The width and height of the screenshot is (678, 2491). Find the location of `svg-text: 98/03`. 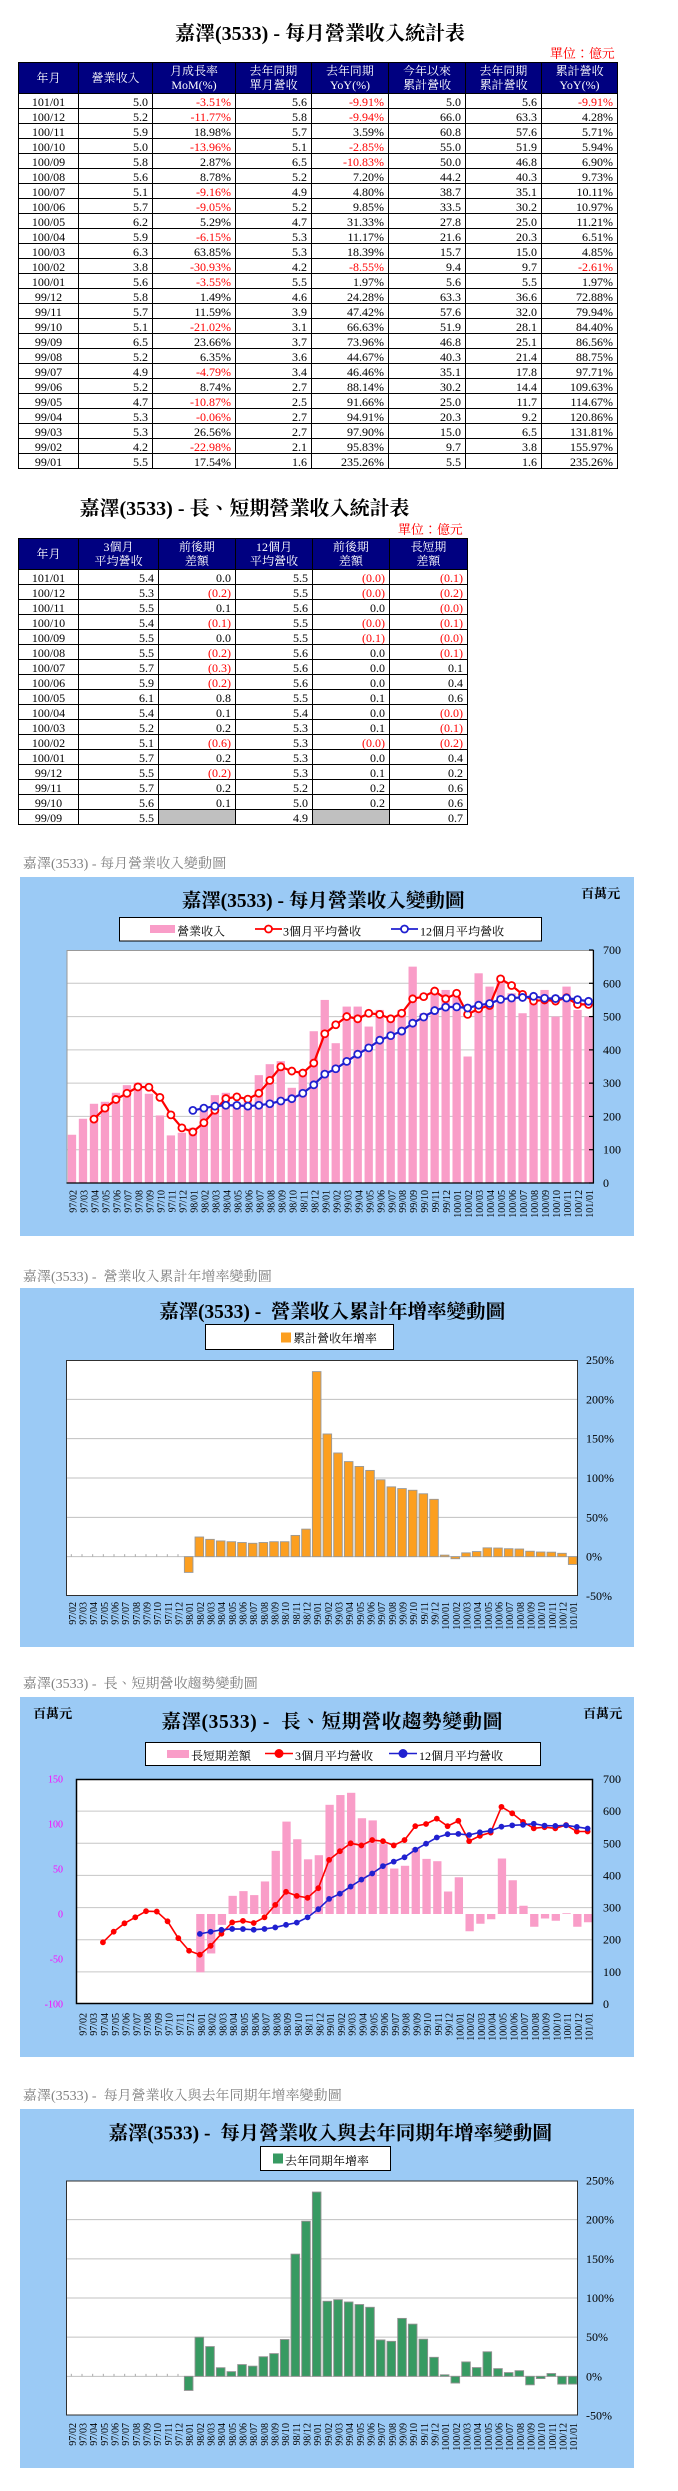

svg-text: 98/03 is located at coordinates (214, 1201).